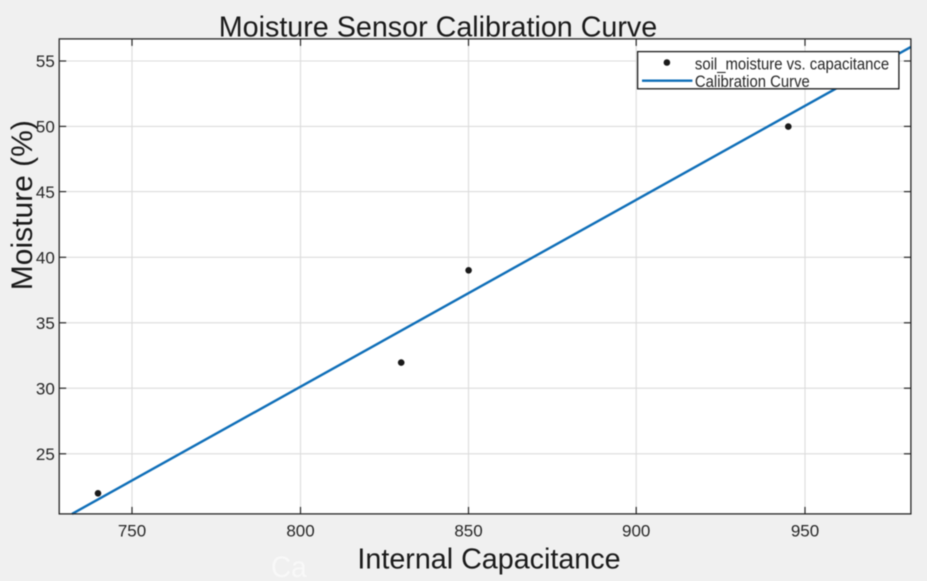  What do you see at coordinates (752, 82) in the screenshot?
I see `svg-text: Calibration Curve` at bounding box center [752, 82].